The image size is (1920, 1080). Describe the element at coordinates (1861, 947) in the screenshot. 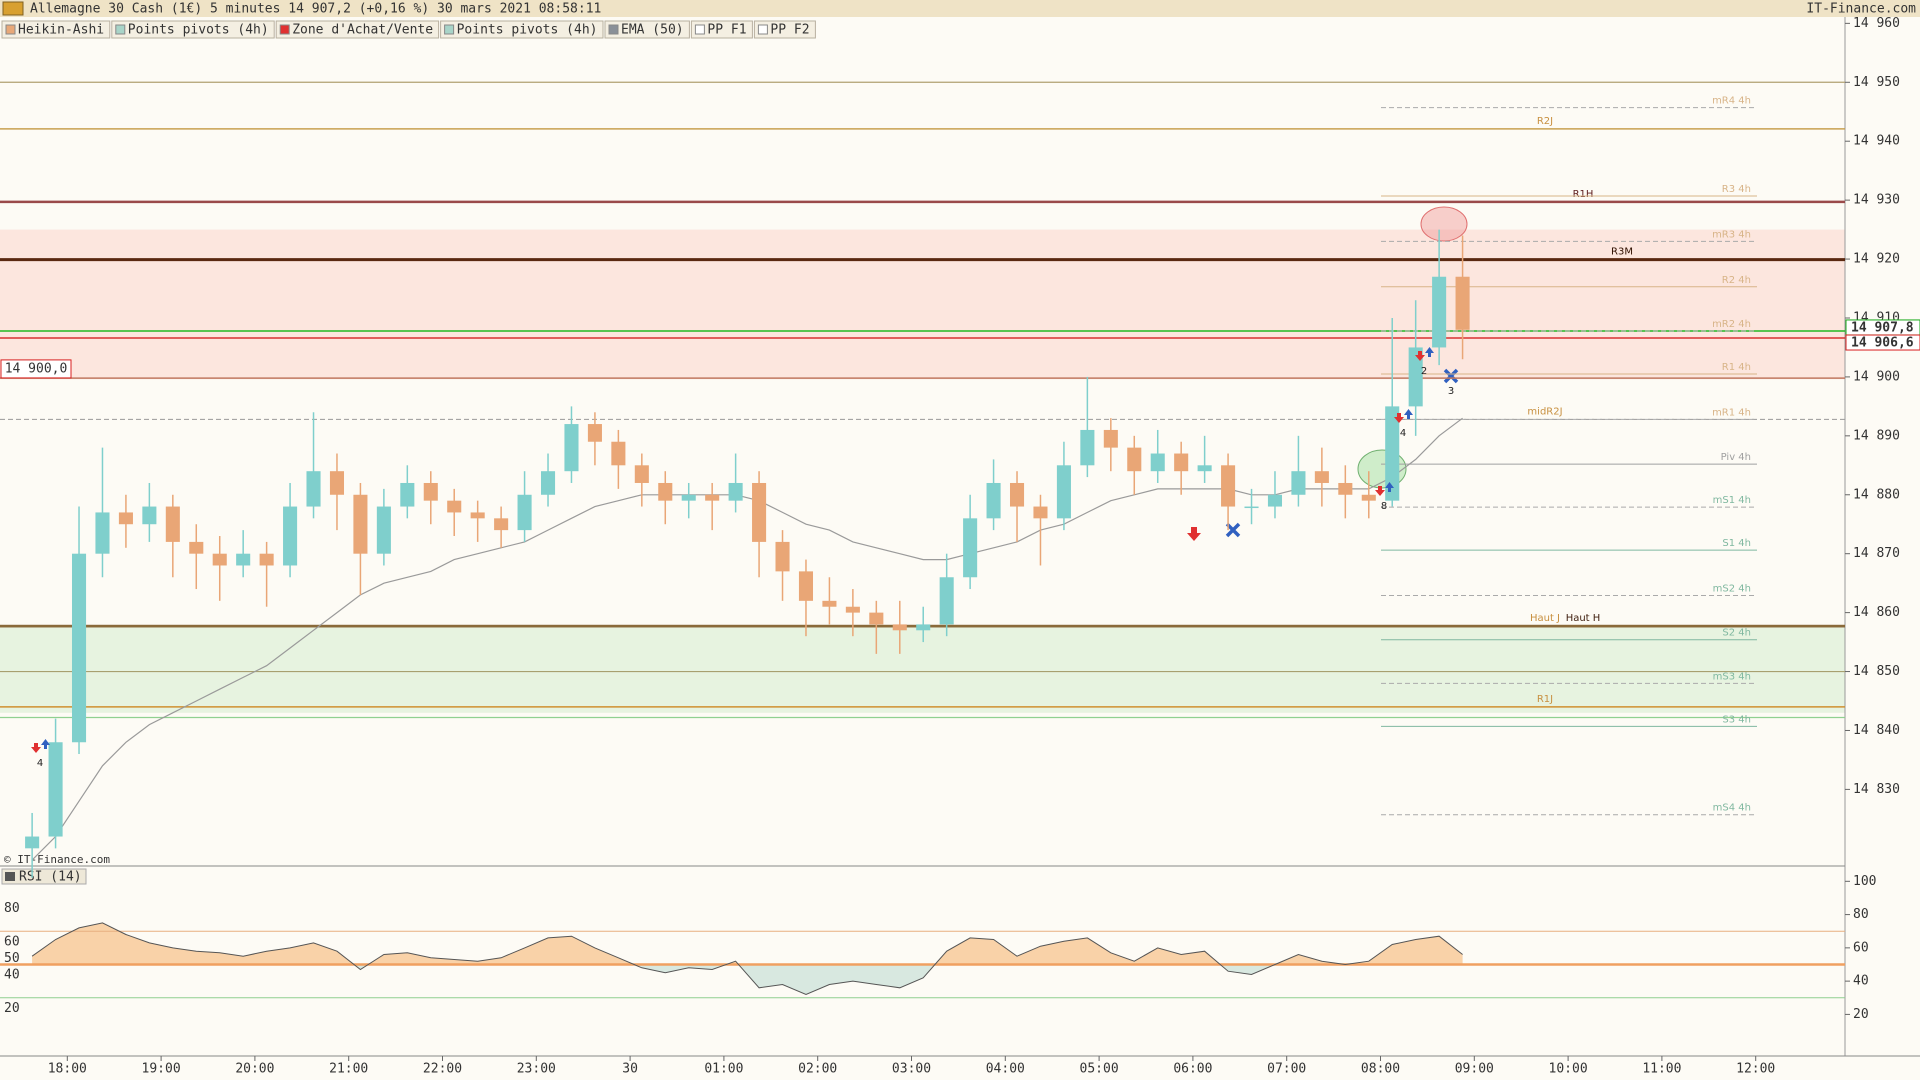

I see `rsi-y-tick-label: 60` at that location.